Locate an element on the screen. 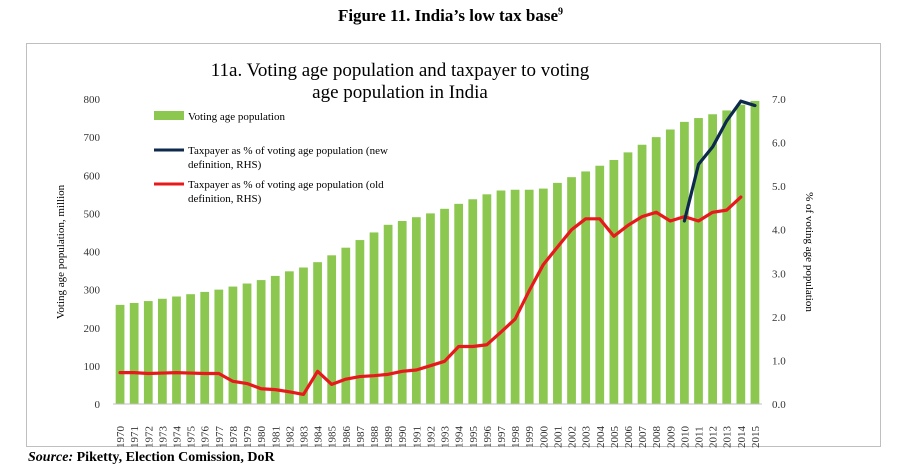  y-tick-label: 0 is located at coordinates (98, 405).